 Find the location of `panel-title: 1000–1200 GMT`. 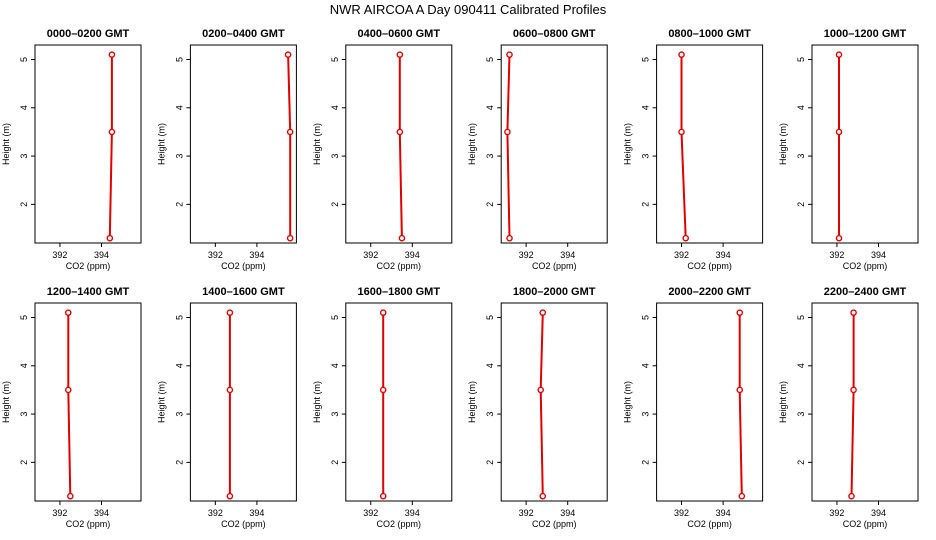

panel-title: 1000–1200 GMT is located at coordinates (865, 34).